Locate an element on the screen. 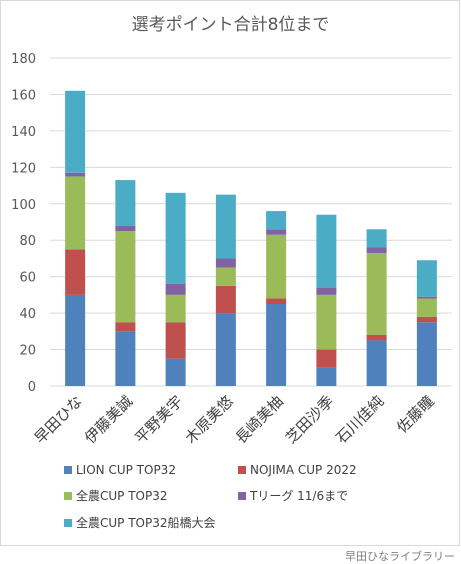  legend-label: Tリーグ 11/6まで is located at coordinates (298, 496).